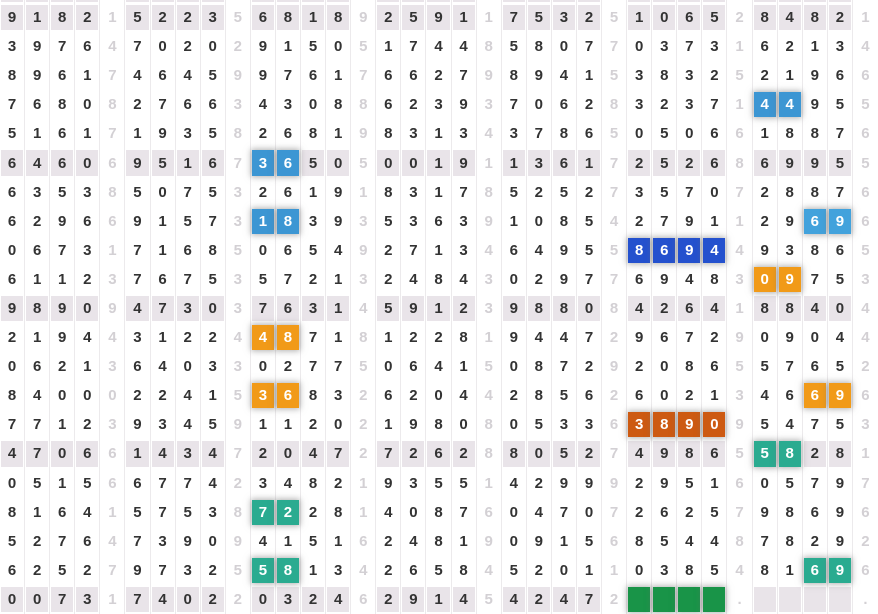 This screenshot has height=614, width=878. What do you see at coordinates (689, 425) in the screenshot?
I see `grid-cell-highlight: 9` at bounding box center [689, 425].